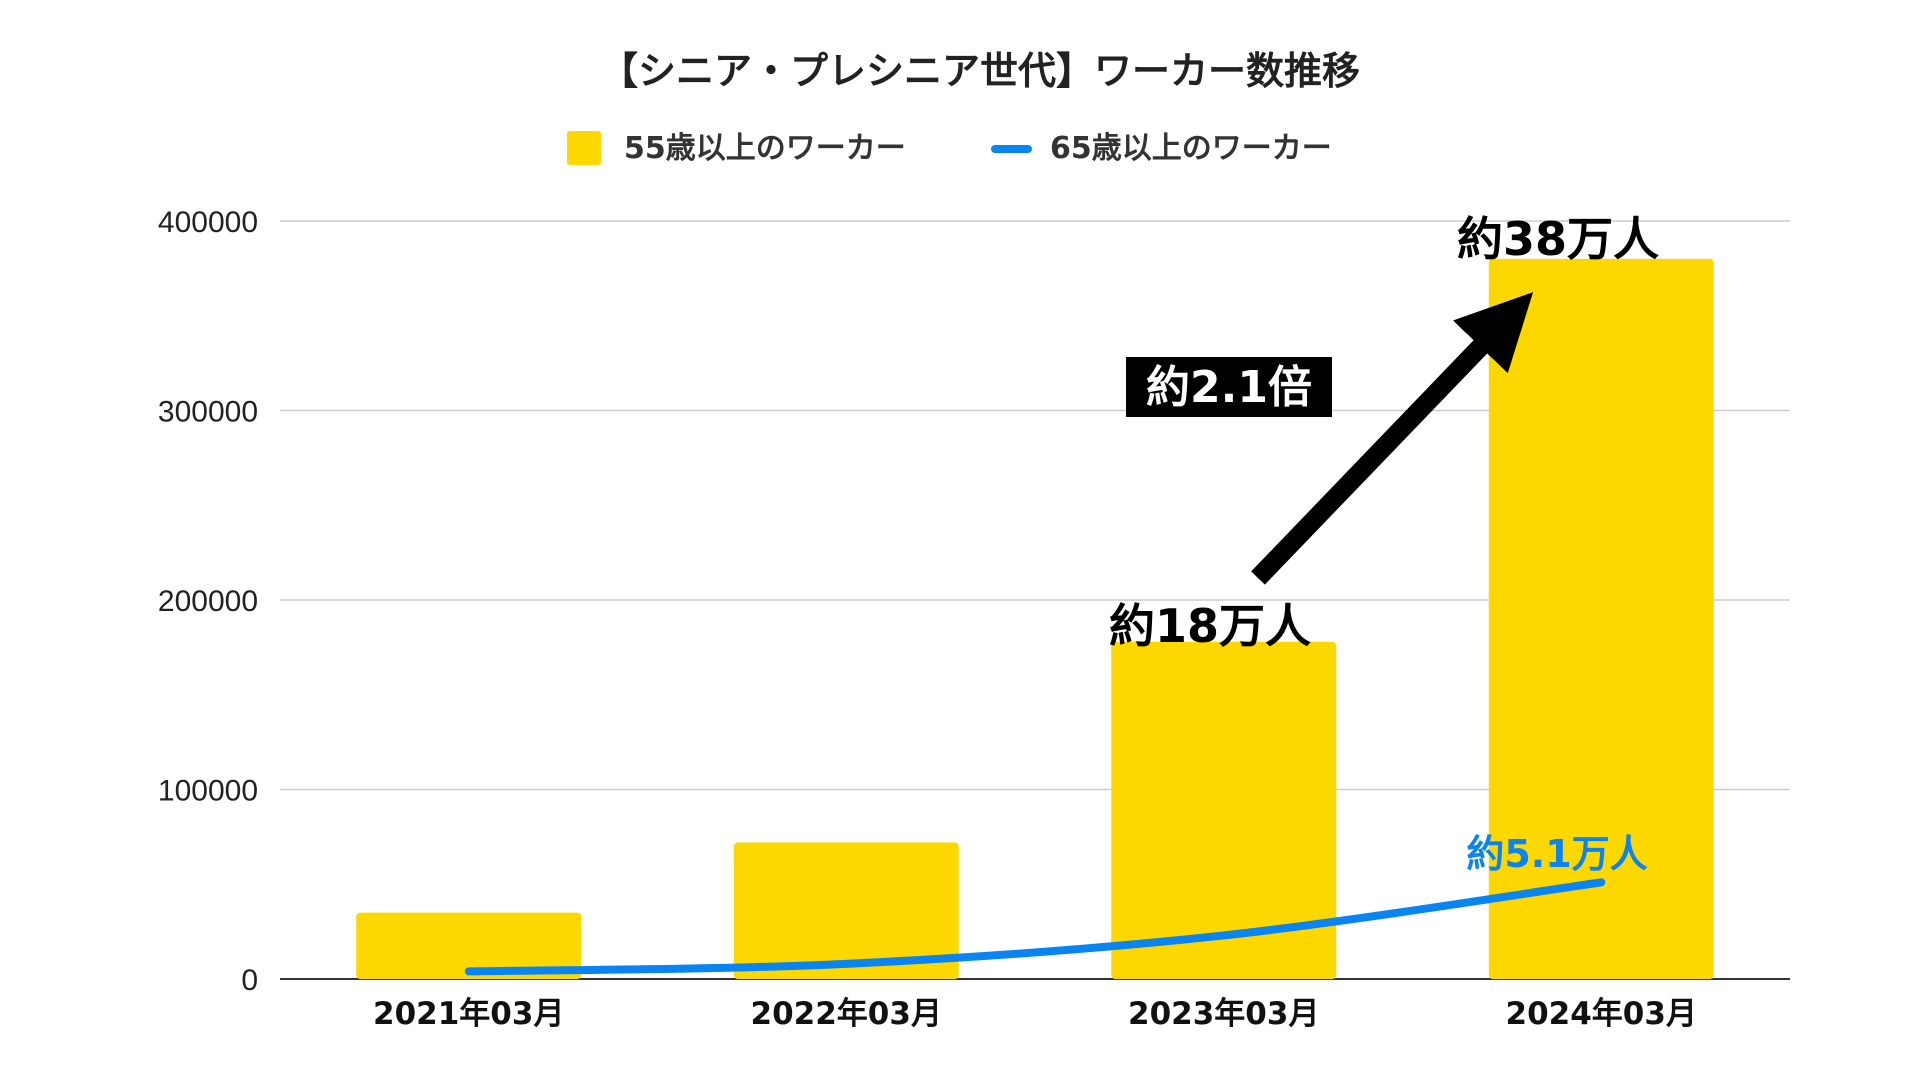 The image size is (1920, 1080). Describe the element at coordinates (1191, 148) in the screenshot. I see `legend-label-line: 65歳以上のワーカー` at that location.